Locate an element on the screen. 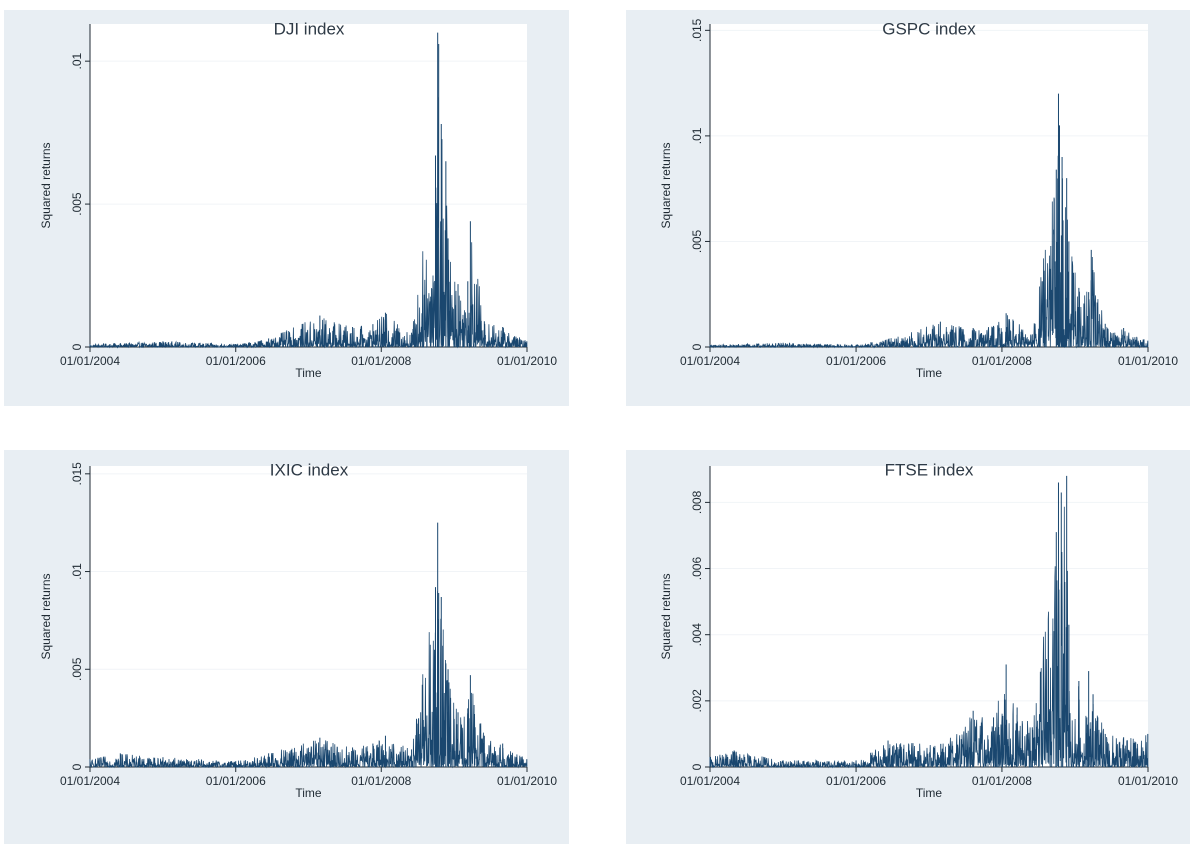 The height and width of the screenshot is (844, 1190). chart-title: IXIC index is located at coordinates (309, 469).